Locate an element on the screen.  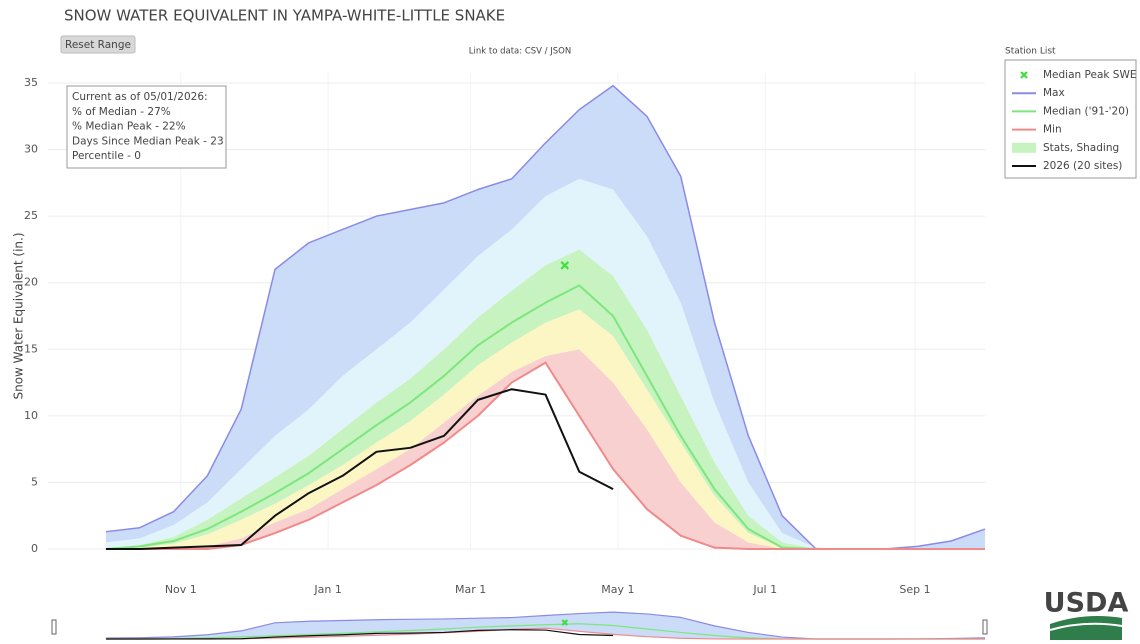
y-tick-label: 35 is located at coordinates (31, 82).